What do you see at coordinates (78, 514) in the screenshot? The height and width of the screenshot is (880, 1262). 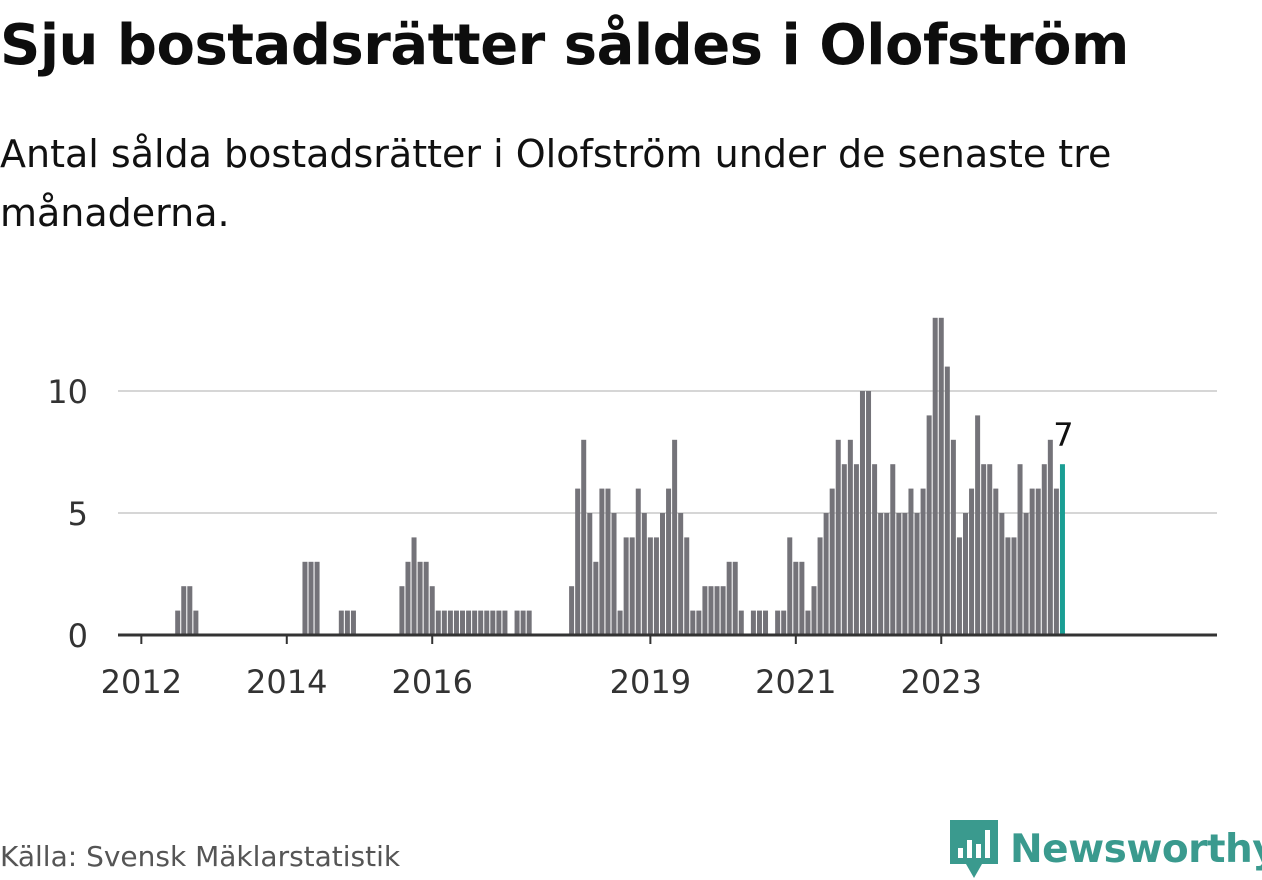 I see `y-tick-label: 5` at bounding box center [78, 514].